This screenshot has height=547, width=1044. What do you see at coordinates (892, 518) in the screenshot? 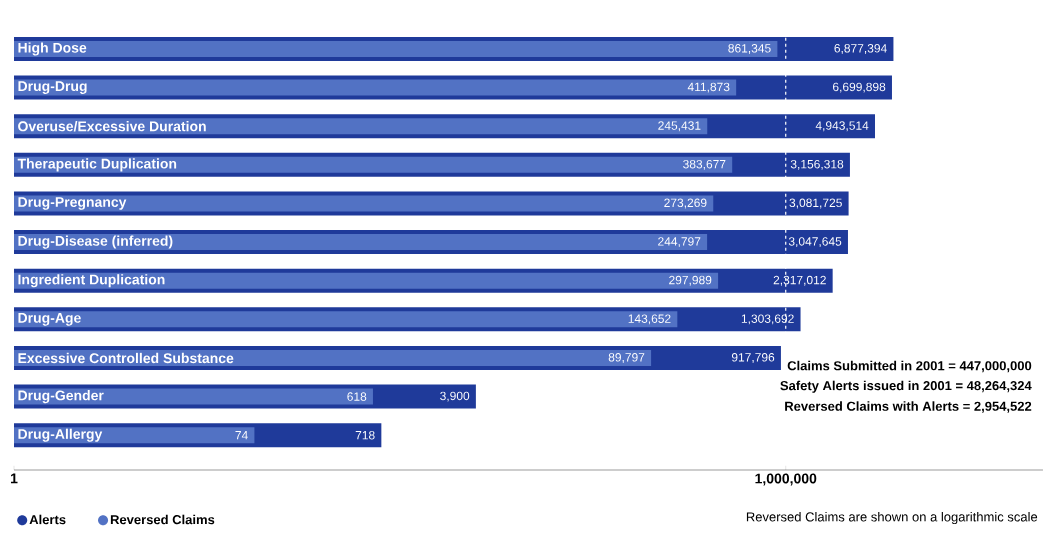
I see `text: Reversed Claims are shown on a logarithmic scale` at bounding box center [892, 518].